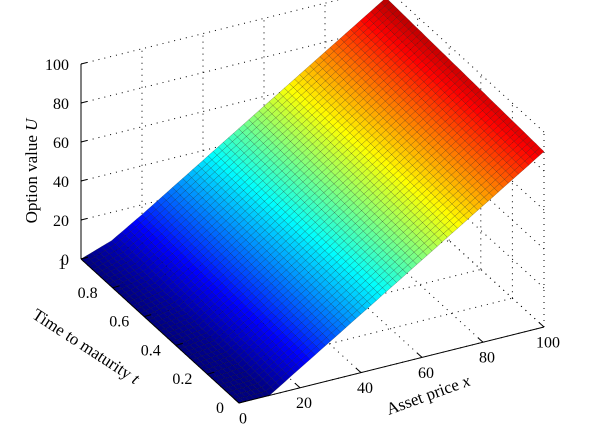 This screenshot has width=600, height=437. Describe the element at coordinates (65, 260) in the screenshot. I see `z-tick-label: 0` at that location.